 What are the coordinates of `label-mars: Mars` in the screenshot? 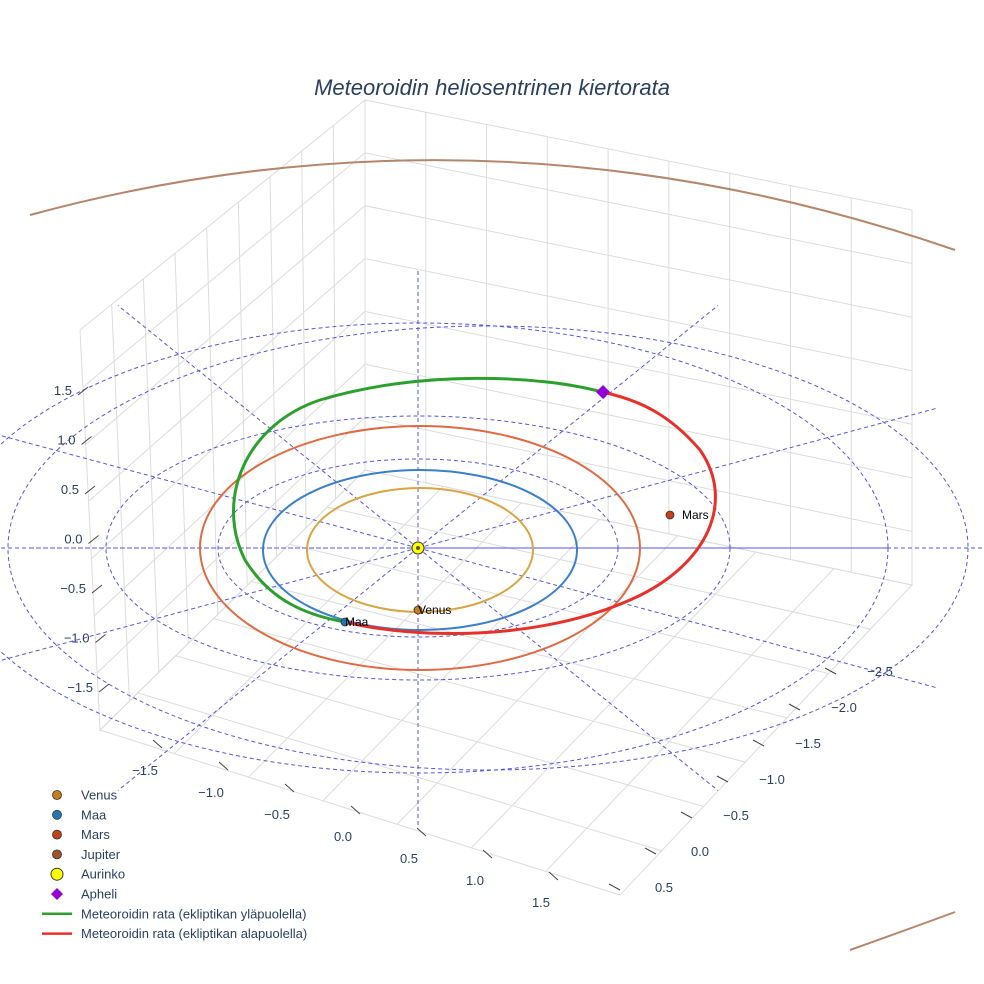 It's located at (695, 515).